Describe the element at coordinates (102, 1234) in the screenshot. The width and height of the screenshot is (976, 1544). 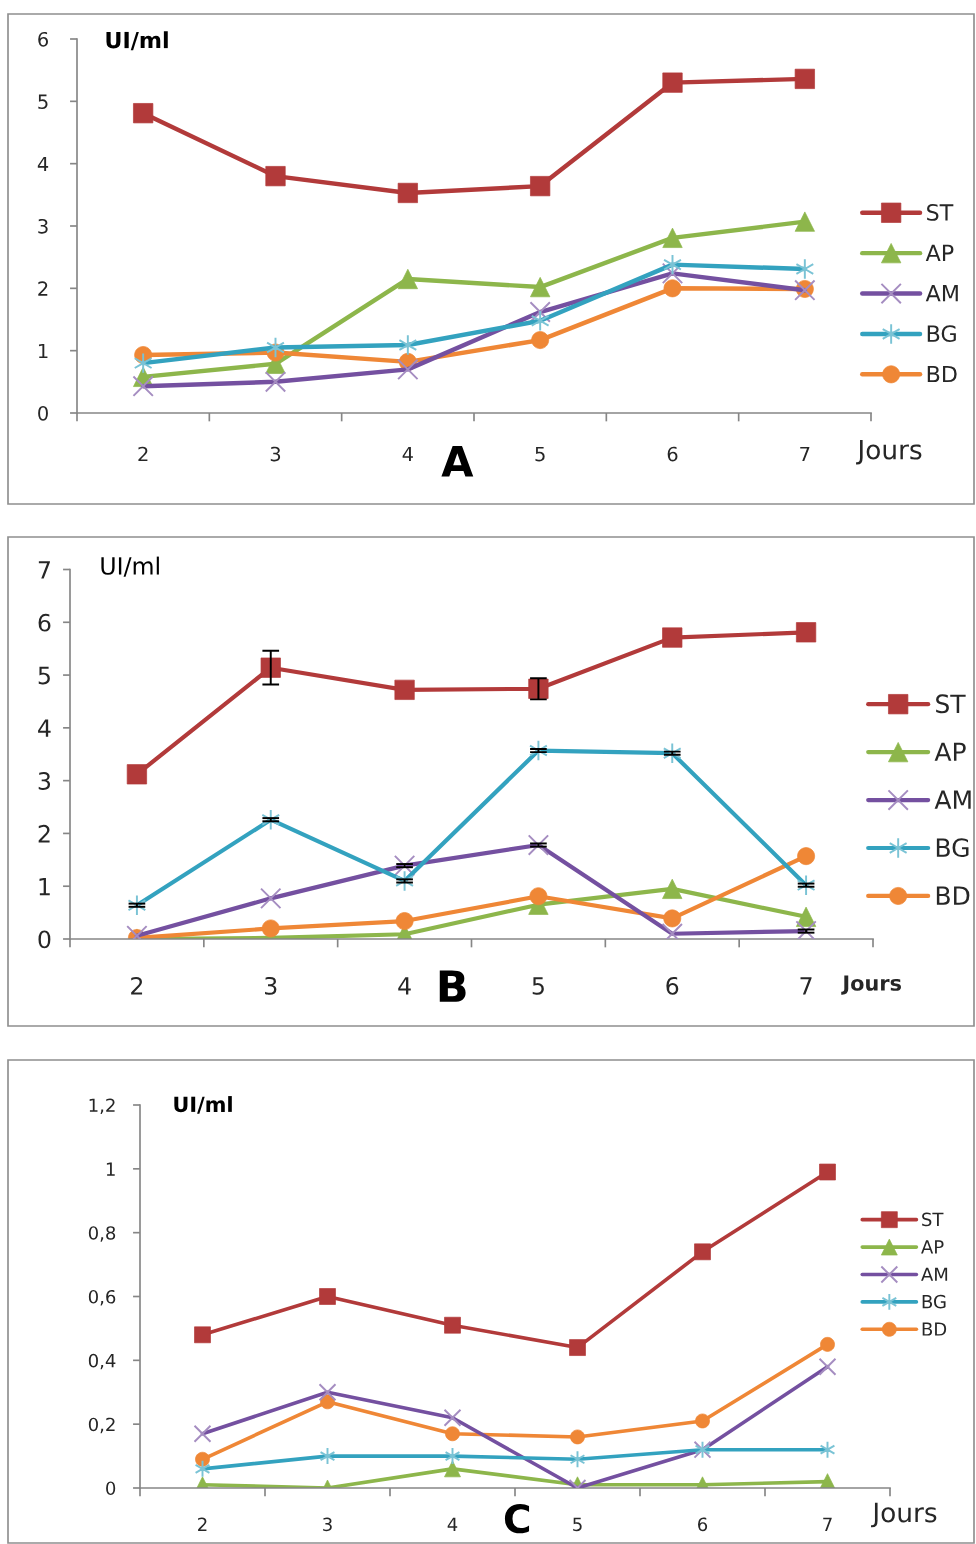
I see `y-tick-label: 0,8` at that location.